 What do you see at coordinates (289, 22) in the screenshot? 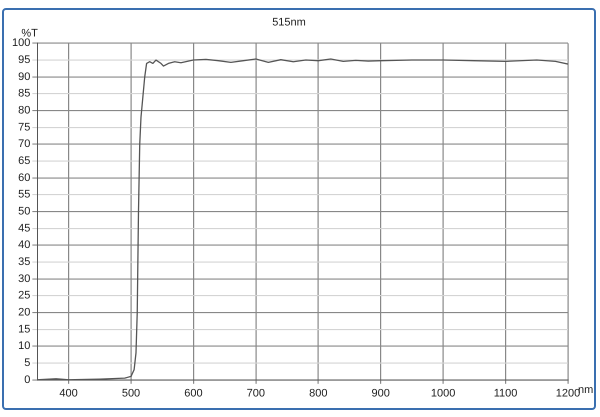
I see `chart-title: 515nm` at bounding box center [289, 22].